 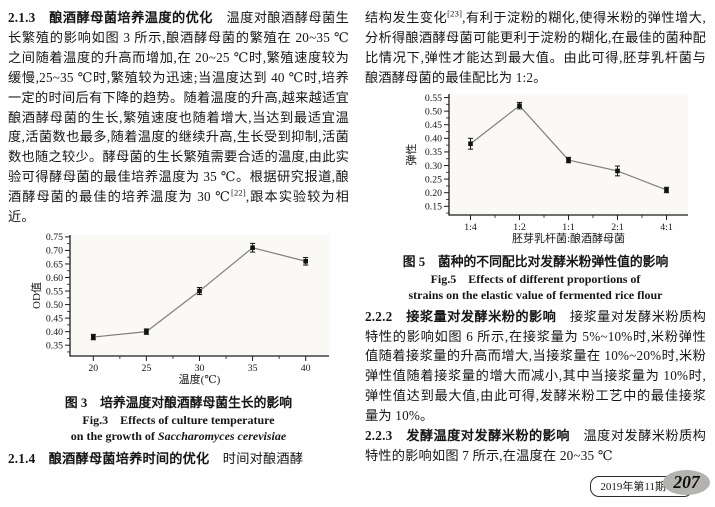 I want to click on svg-text: 1:2, so click(x=519, y=227).